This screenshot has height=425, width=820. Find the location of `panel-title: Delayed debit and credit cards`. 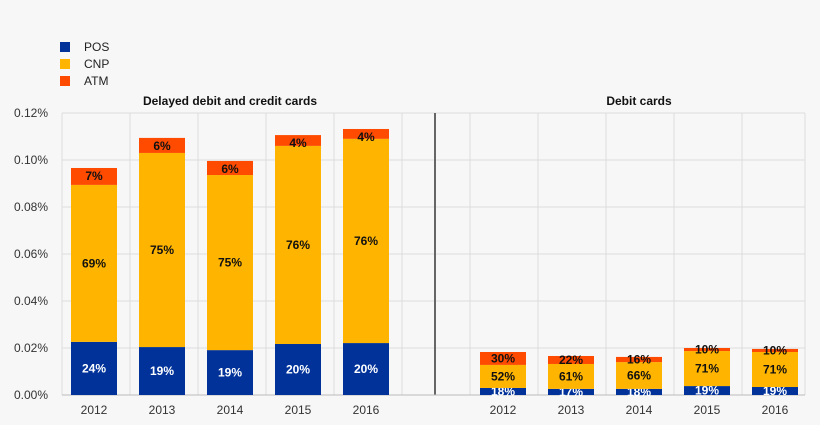

panel-title: Delayed debit and credit cards is located at coordinates (230, 101).